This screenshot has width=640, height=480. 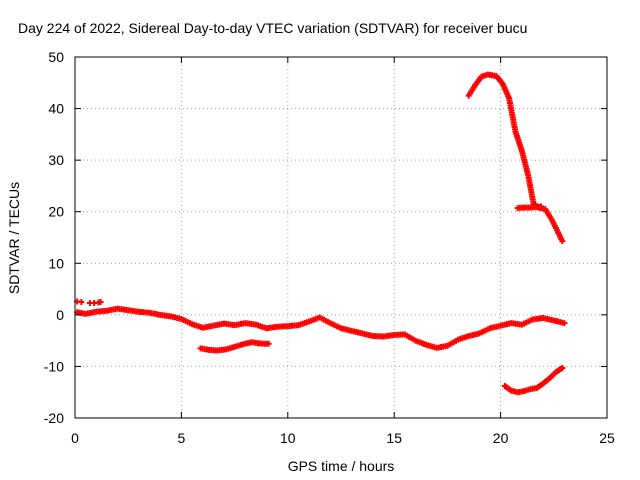 What do you see at coordinates (501, 438) in the screenshot?
I see `x-tick-label: 20` at bounding box center [501, 438].